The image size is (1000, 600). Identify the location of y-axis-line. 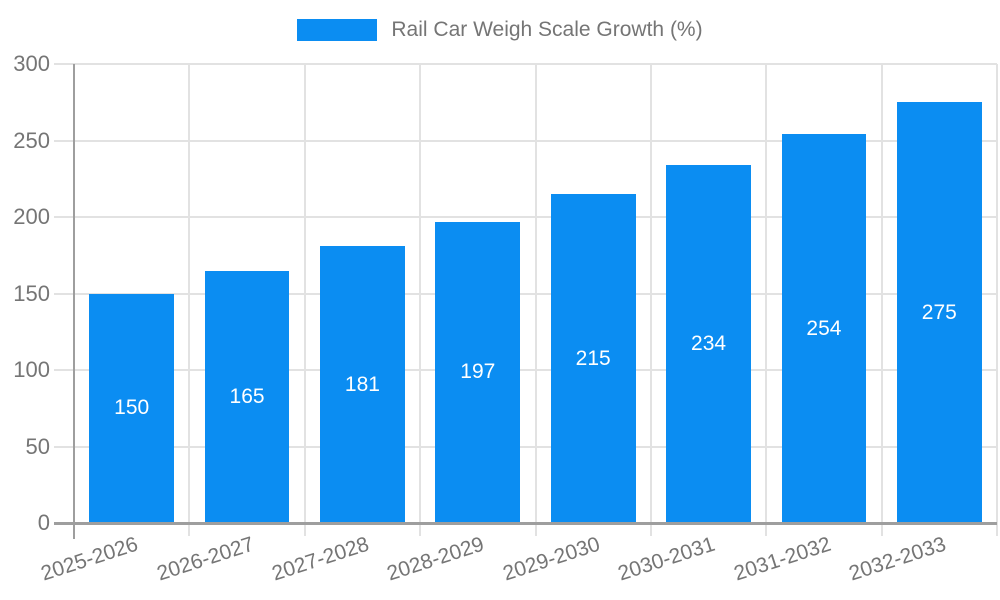
(74, 301).